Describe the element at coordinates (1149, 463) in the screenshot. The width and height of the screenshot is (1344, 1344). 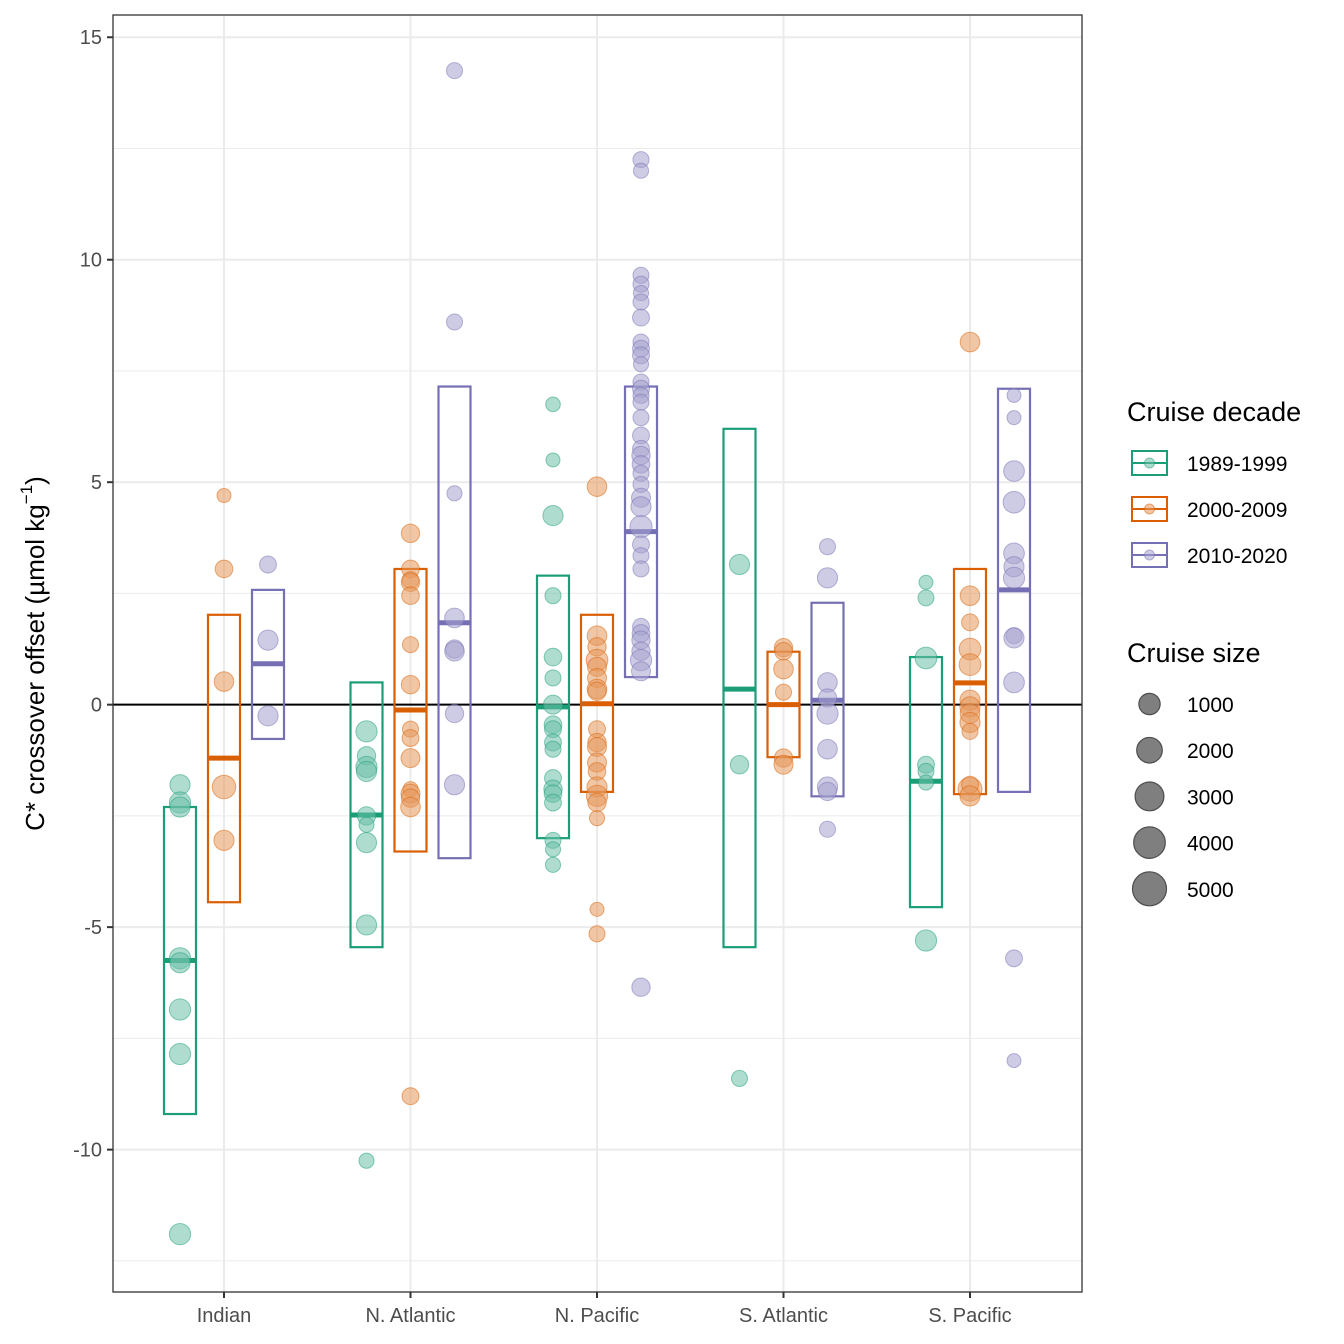
I see `legend-decade-key-point` at that location.